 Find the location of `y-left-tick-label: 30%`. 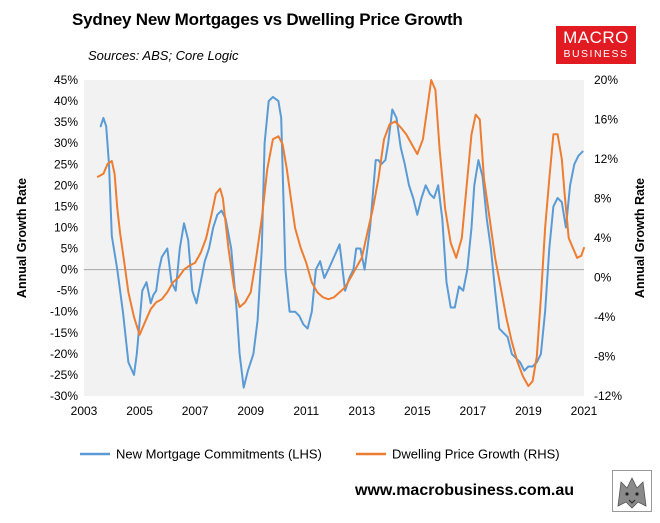

y-left-tick-label: 30% is located at coordinates (66, 143).